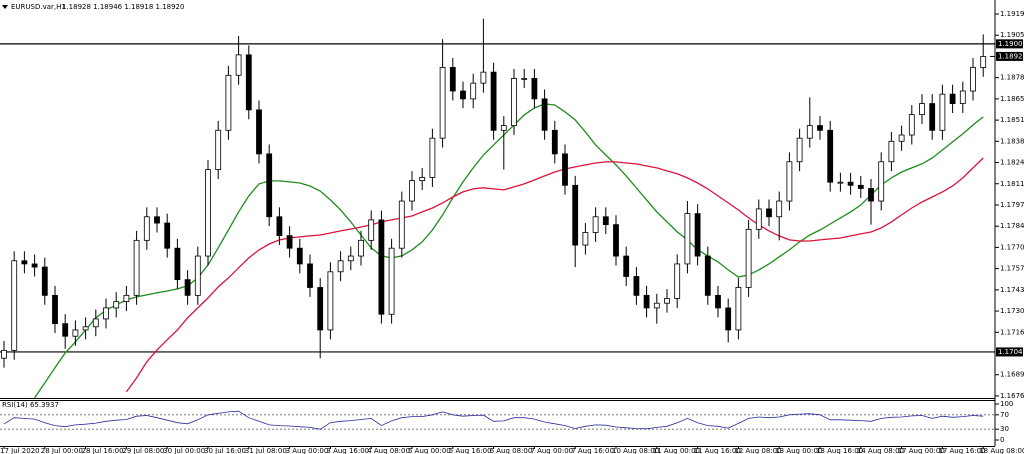  I want to click on x-tick-label: 13 Aug 16:00, so click(839, 450).